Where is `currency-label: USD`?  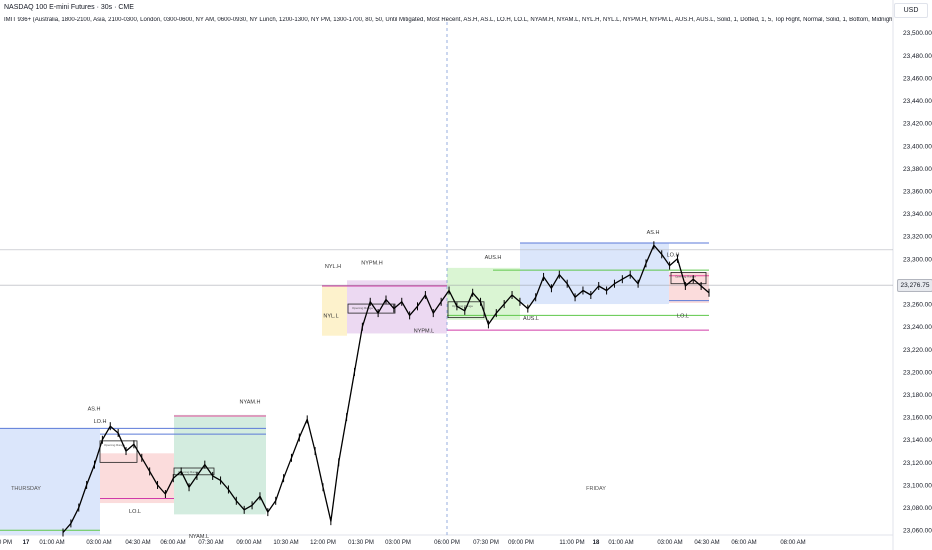
currency-label: USD is located at coordinates (911, 10).